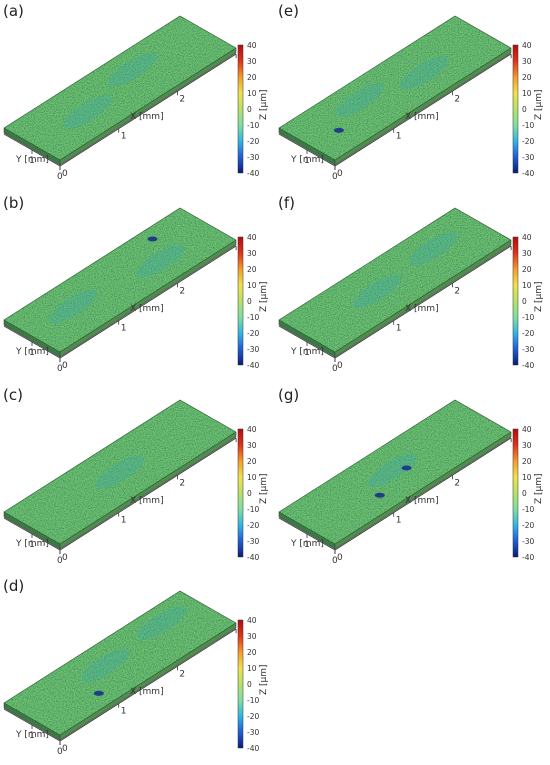 Image resolution: width=550 pixels, height=765 pixels. I want to click on panel-label: (b), so click(14, 203).